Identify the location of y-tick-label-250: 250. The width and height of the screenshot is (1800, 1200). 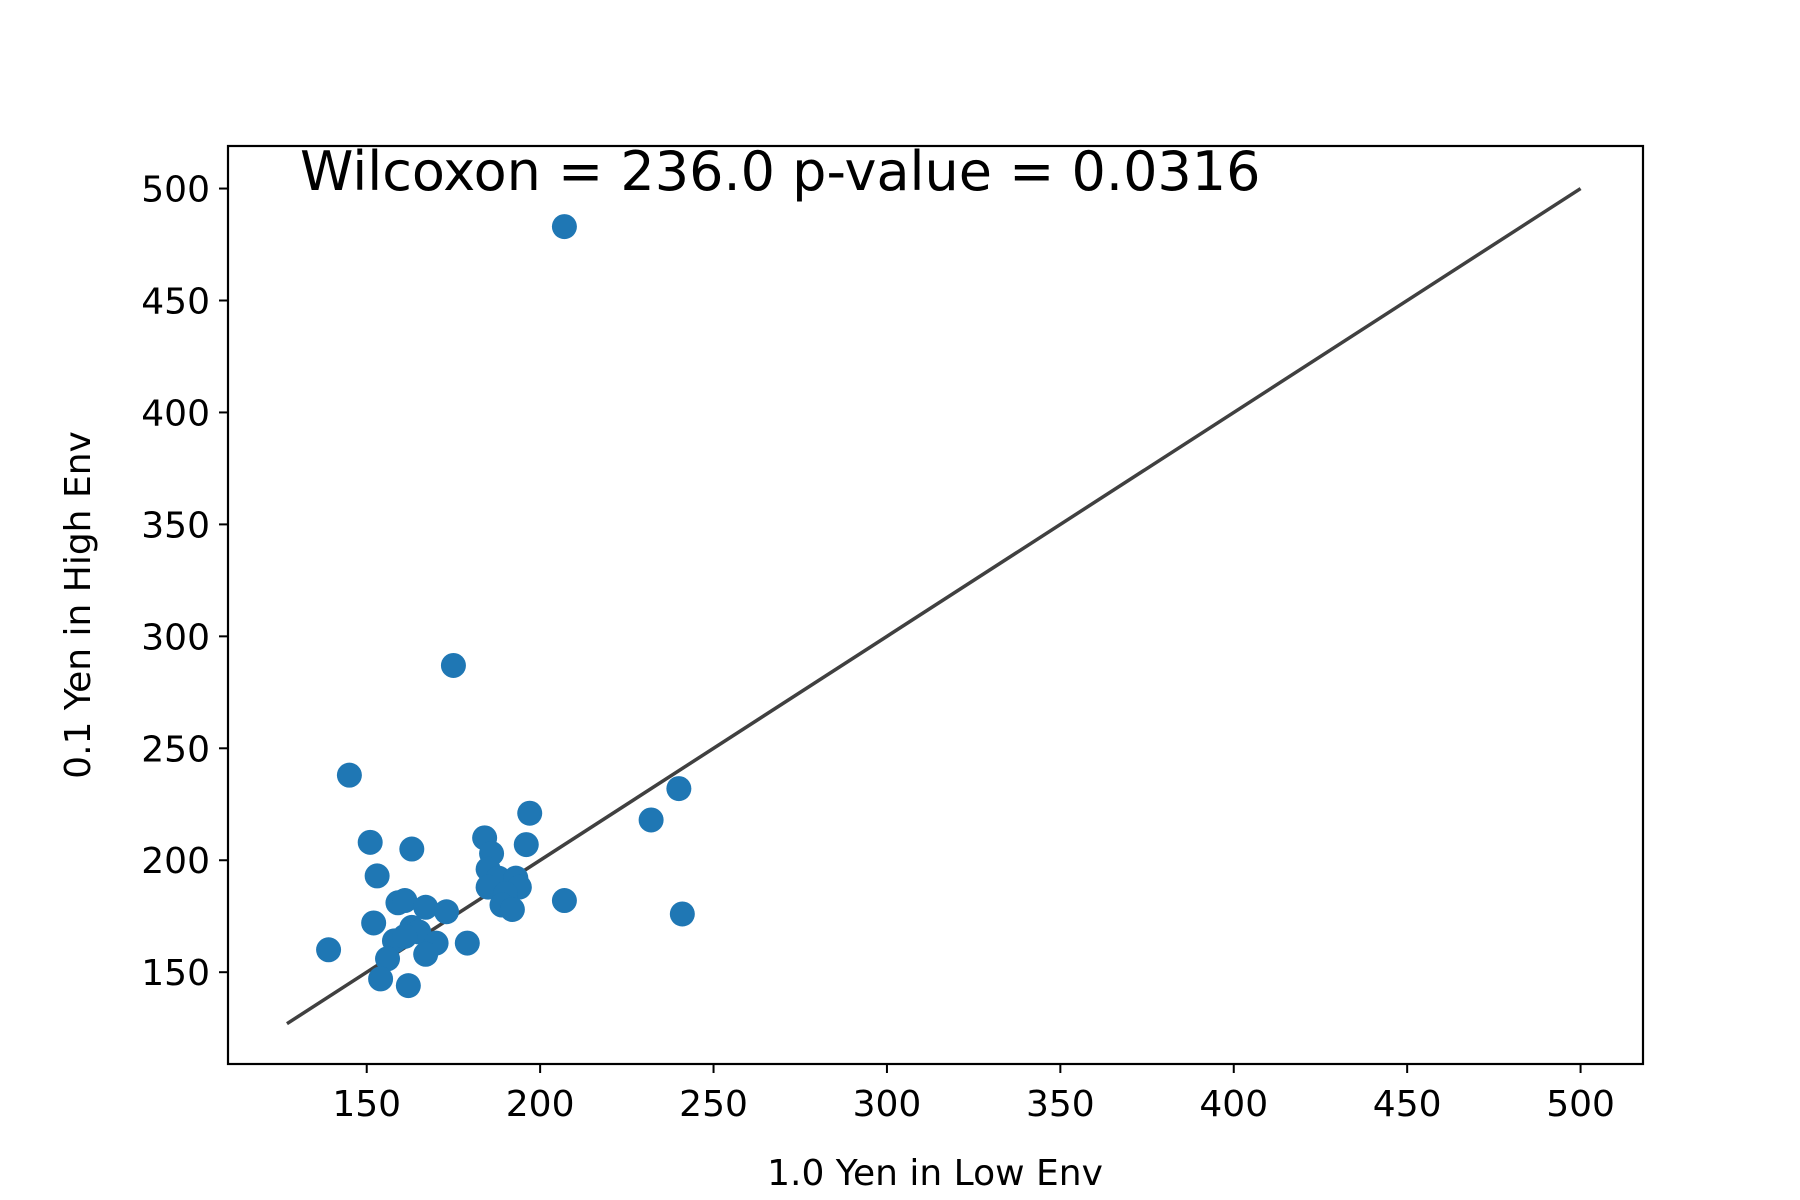
(175, 749).